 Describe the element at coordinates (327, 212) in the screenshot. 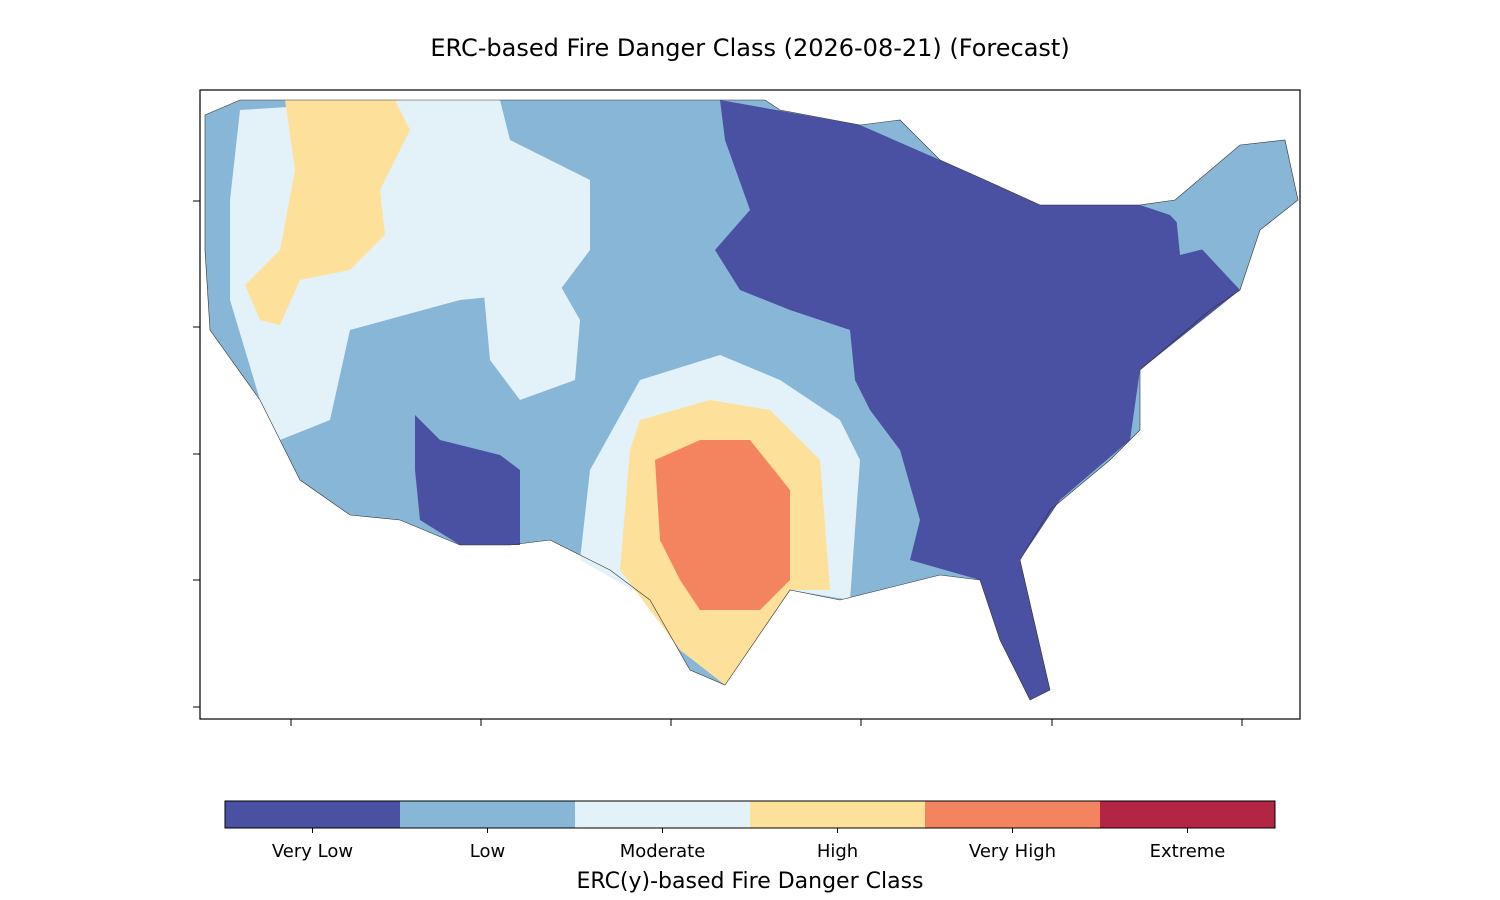

I see `high-region` at that location.